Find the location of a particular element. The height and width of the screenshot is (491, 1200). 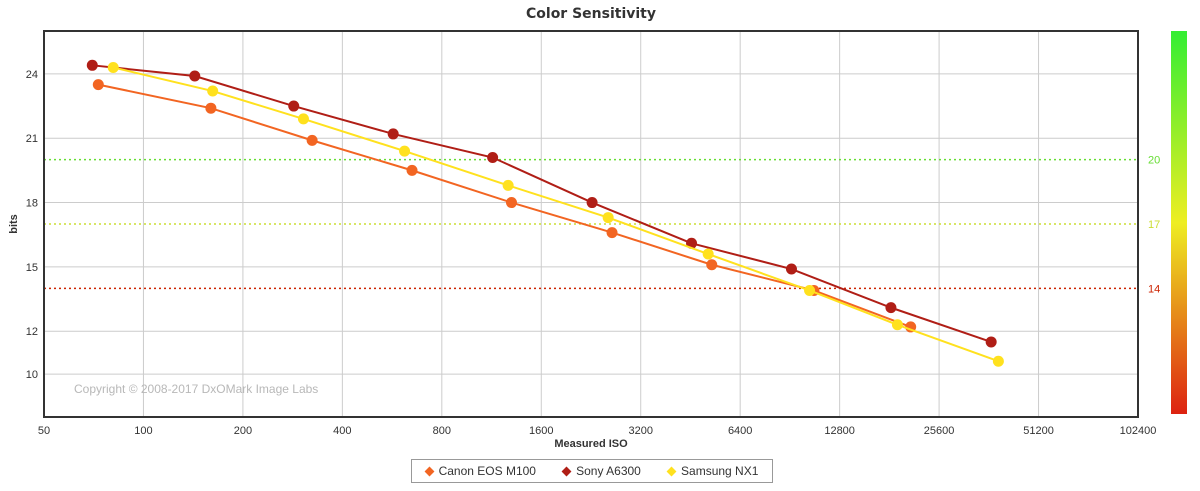

y-axis-label: bits is located at coordinates (14, 224).